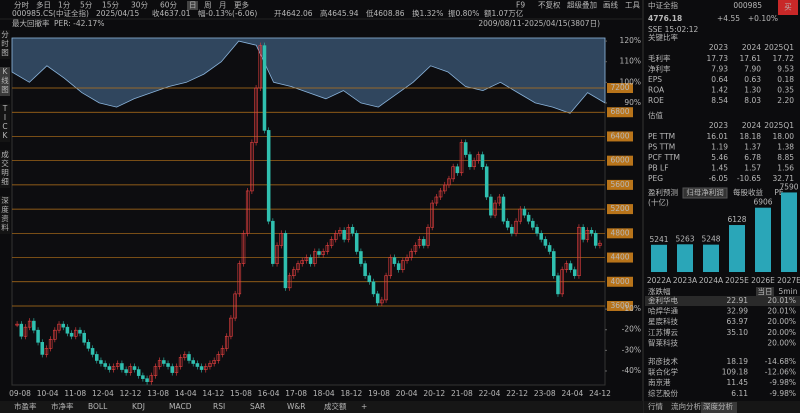 This screenshot has height=413, width=800. Describe the element at coordinates (785, 147) in the screenshot. I see `cell: 1.38` at that location.